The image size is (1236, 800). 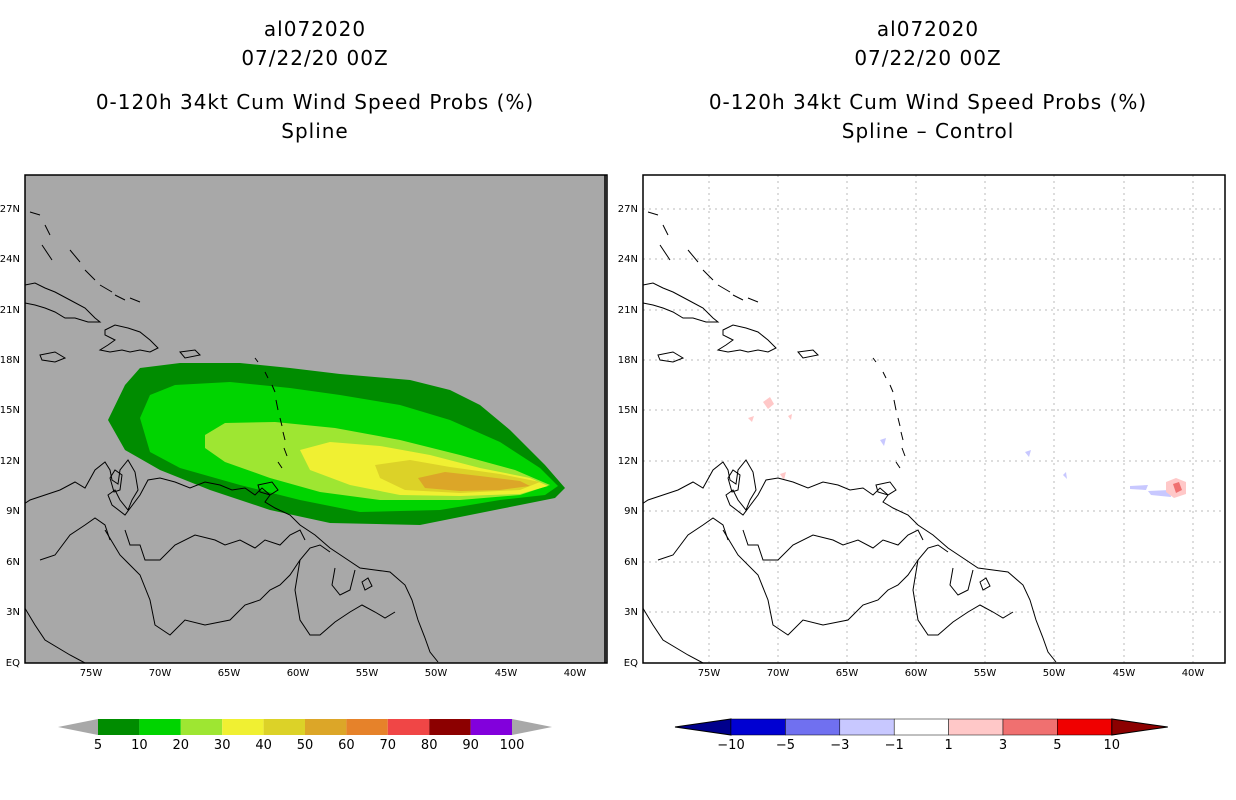 I want to click on colorbar-label: −10, so click(x=730, y=745).